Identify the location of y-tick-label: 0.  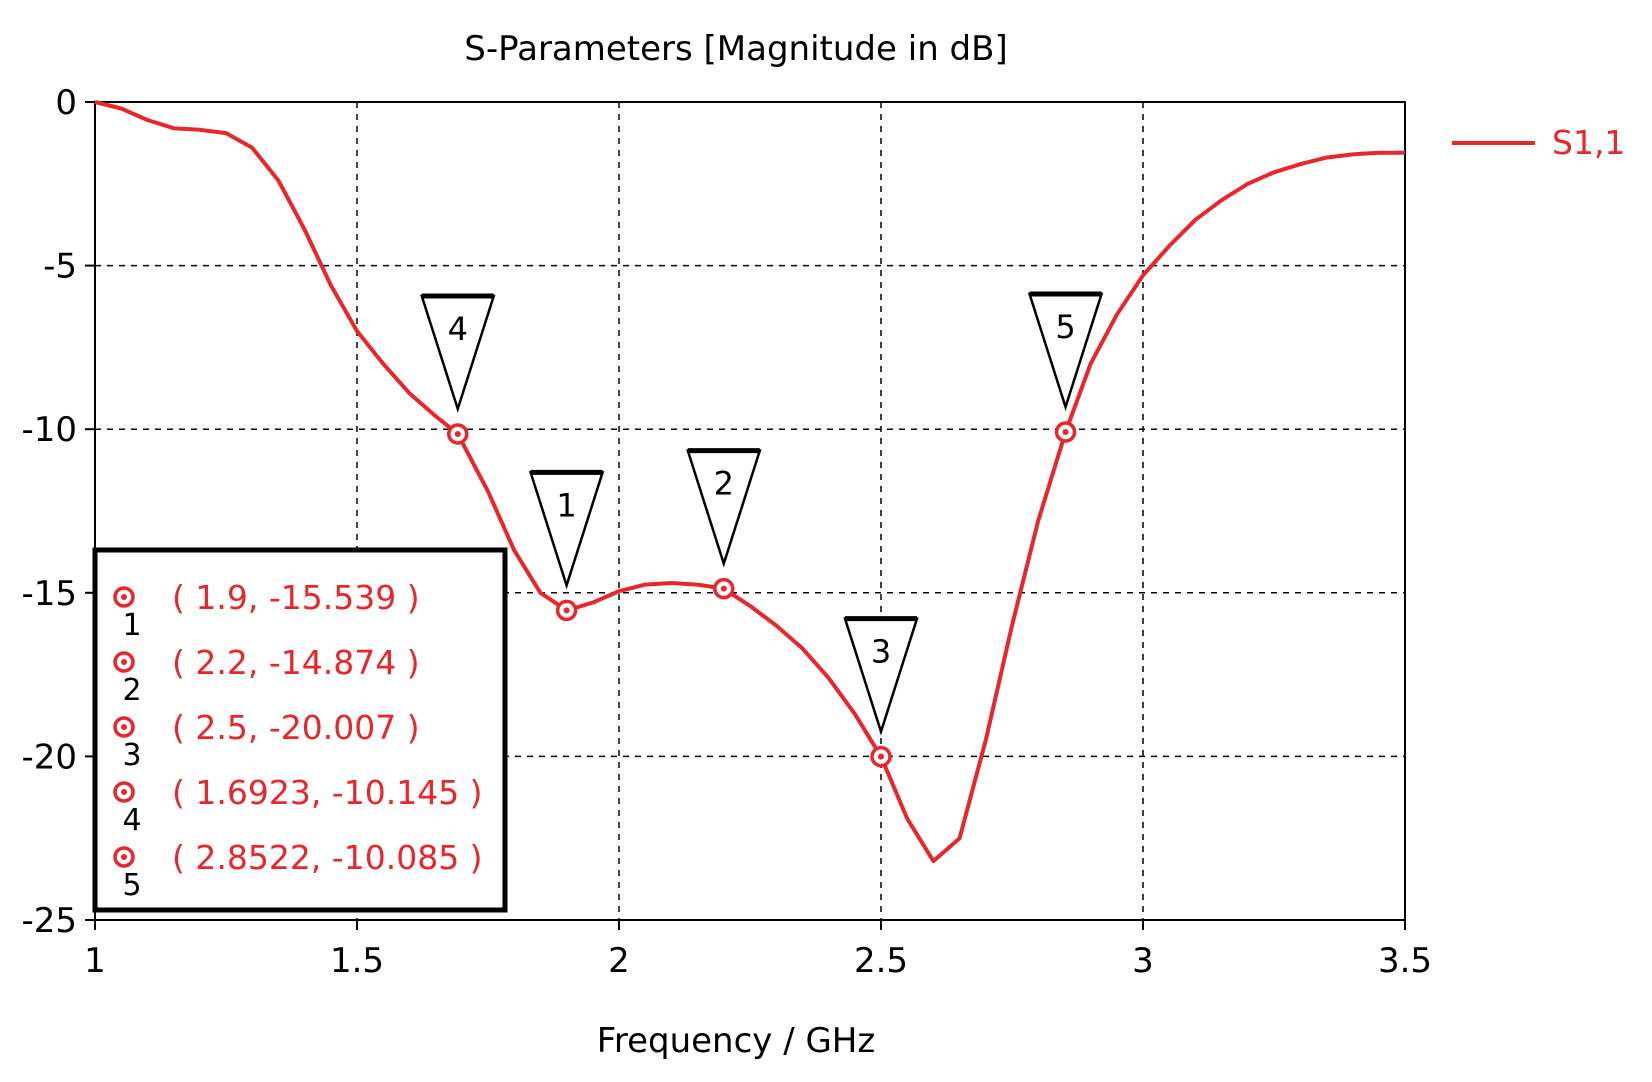
(66, 103).